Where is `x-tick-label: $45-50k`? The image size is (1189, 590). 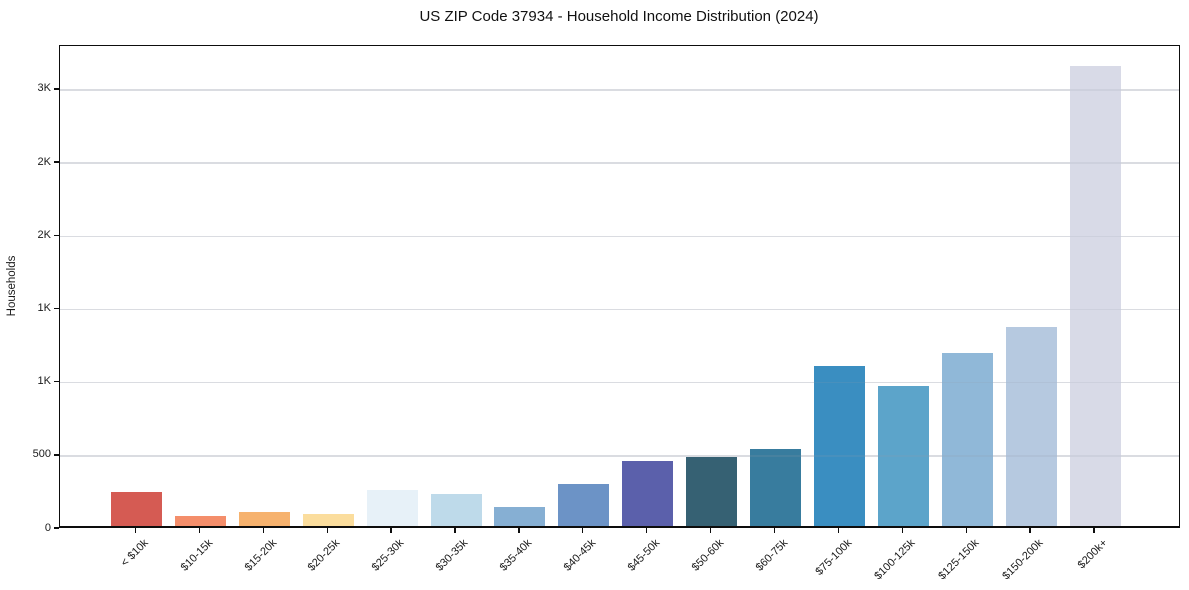
x-tick-label: $45-50k is located at coordinates (644, 555).